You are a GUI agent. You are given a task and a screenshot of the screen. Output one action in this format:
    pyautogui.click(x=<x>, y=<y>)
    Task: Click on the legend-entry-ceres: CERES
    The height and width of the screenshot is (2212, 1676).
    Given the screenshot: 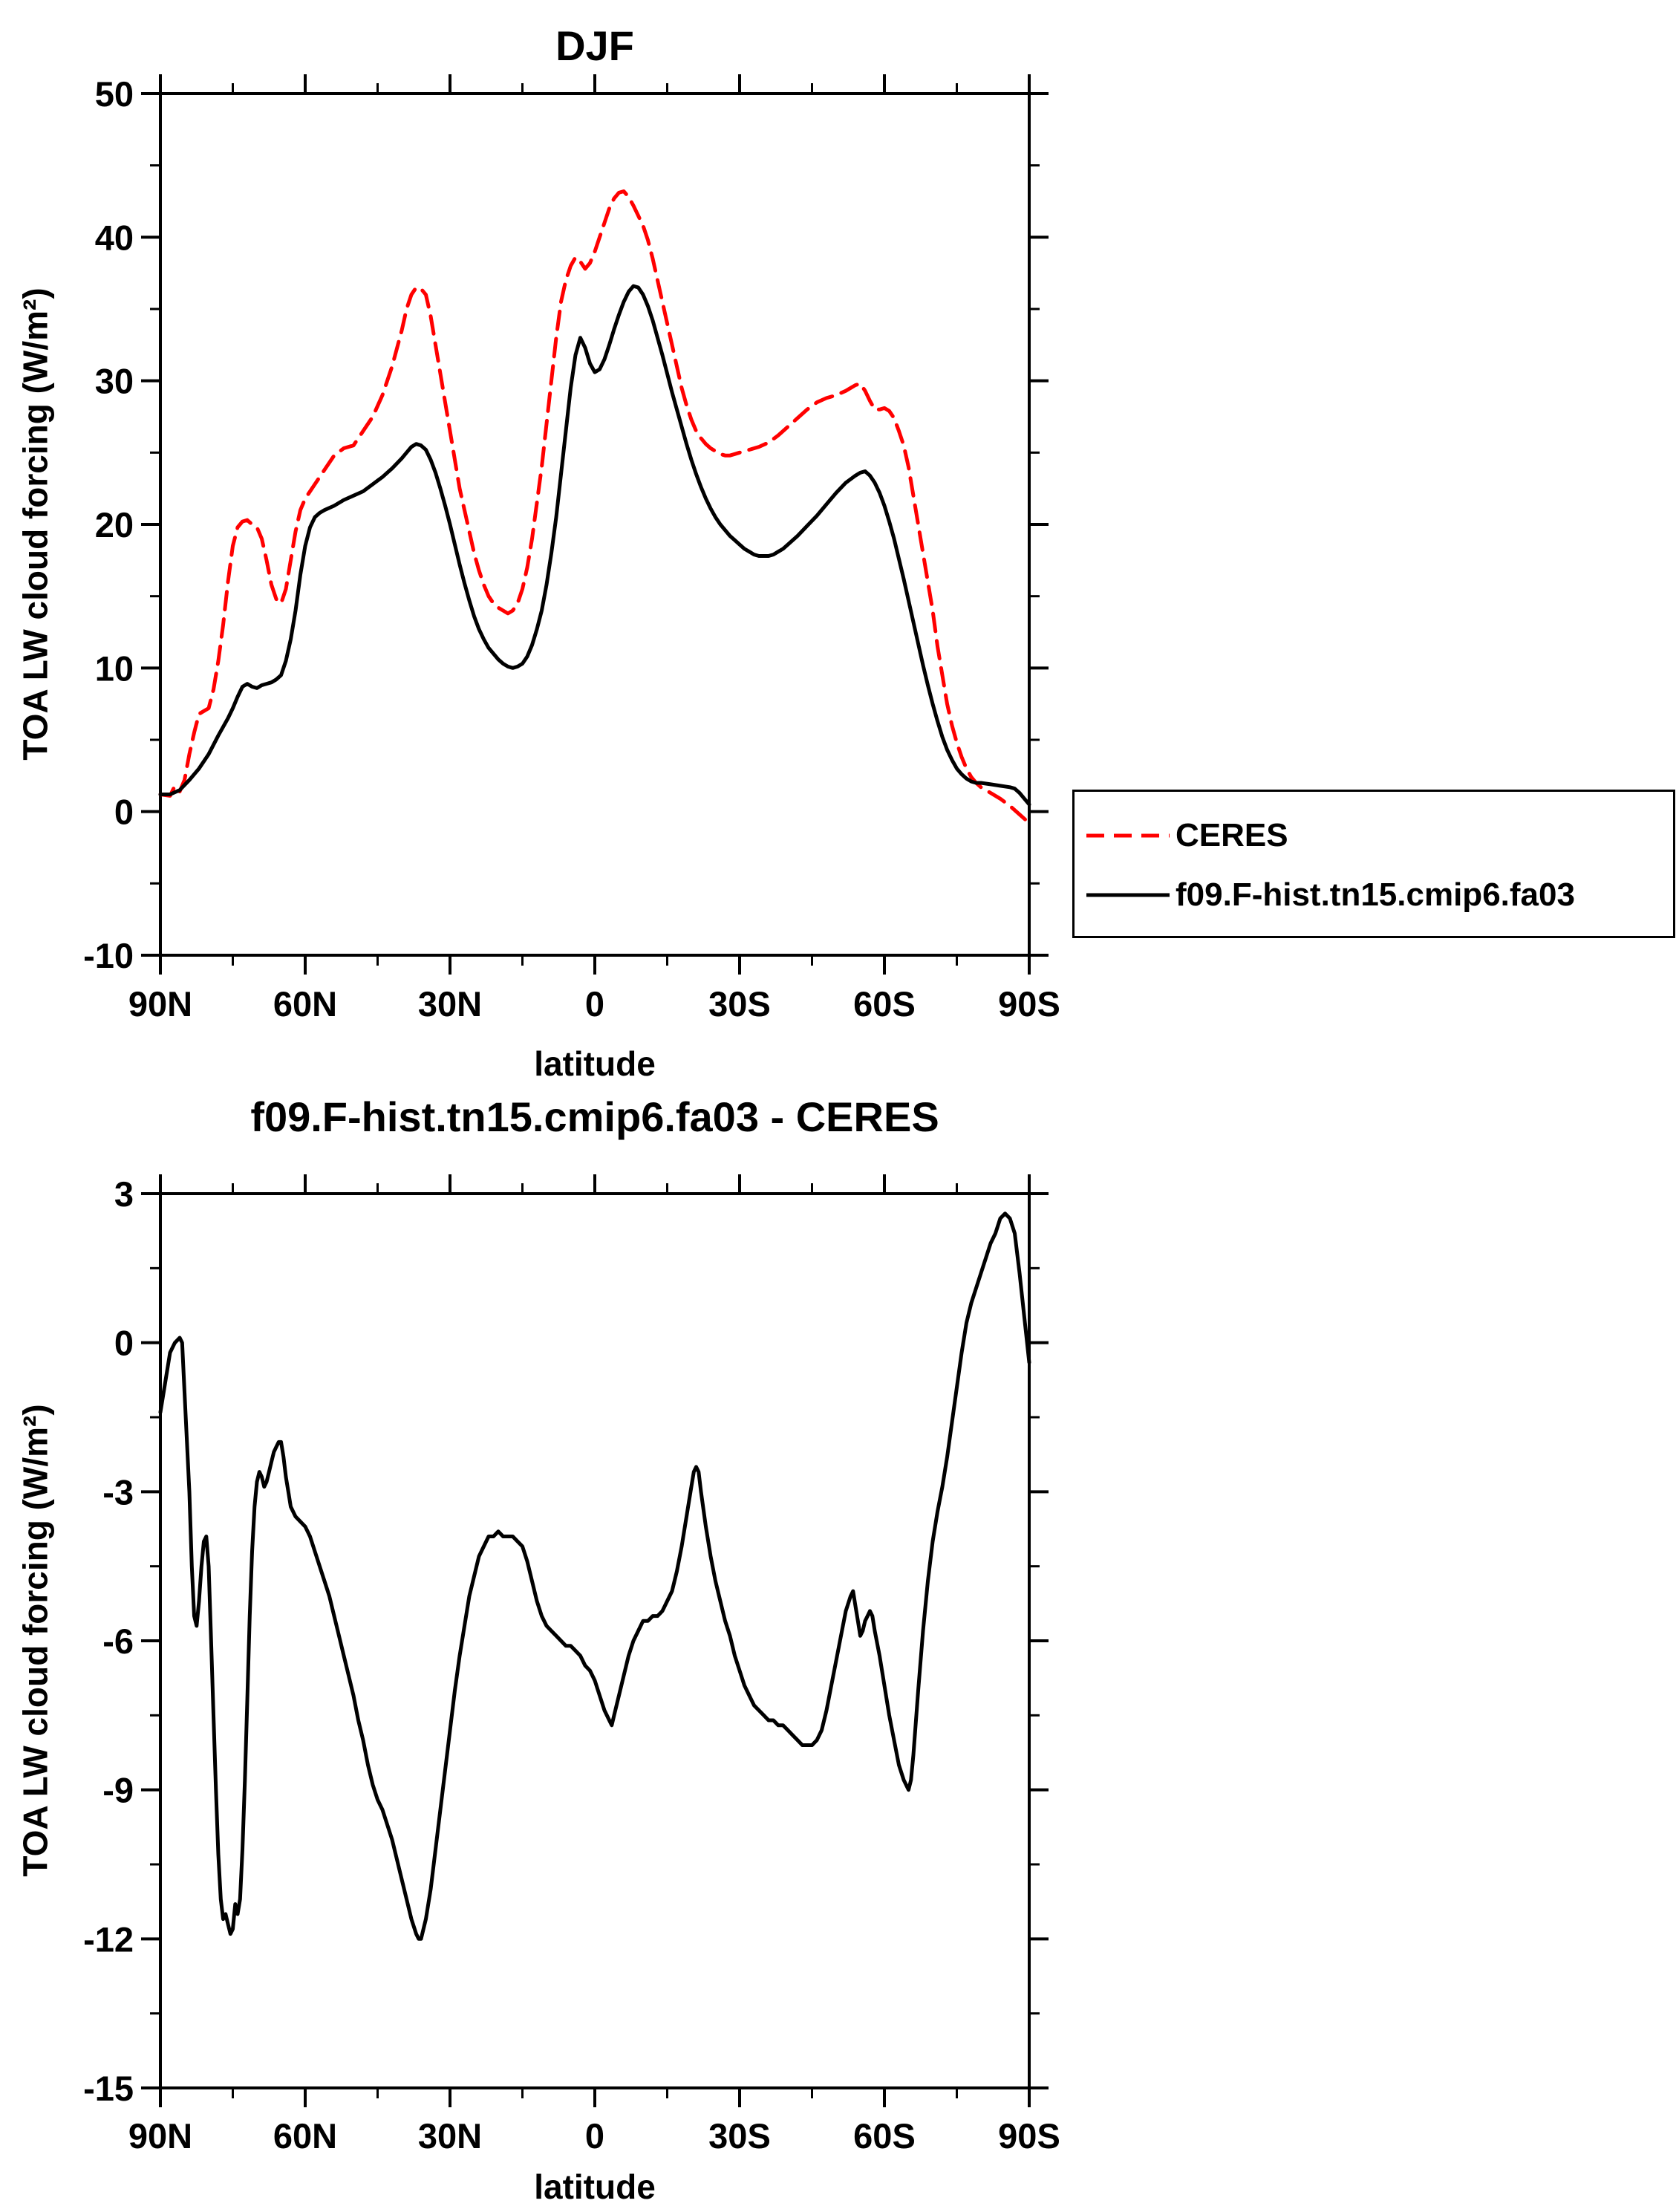 What is the action you would take?
    pyautogui.click(x=1185, y=836)
    